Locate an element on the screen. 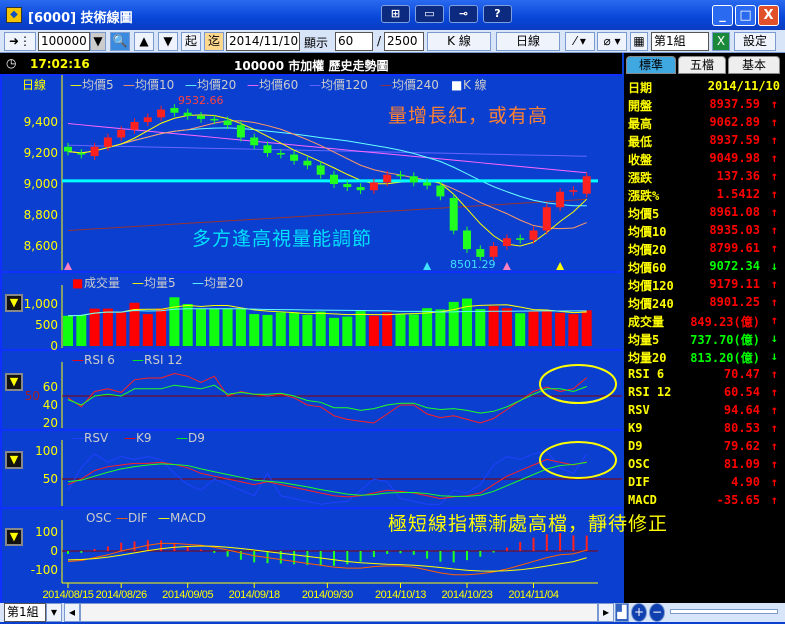 Image resolution: width=785 pixels, height=624 pixels. quote-value: 8901.25 is located at coordinates (734, 302).